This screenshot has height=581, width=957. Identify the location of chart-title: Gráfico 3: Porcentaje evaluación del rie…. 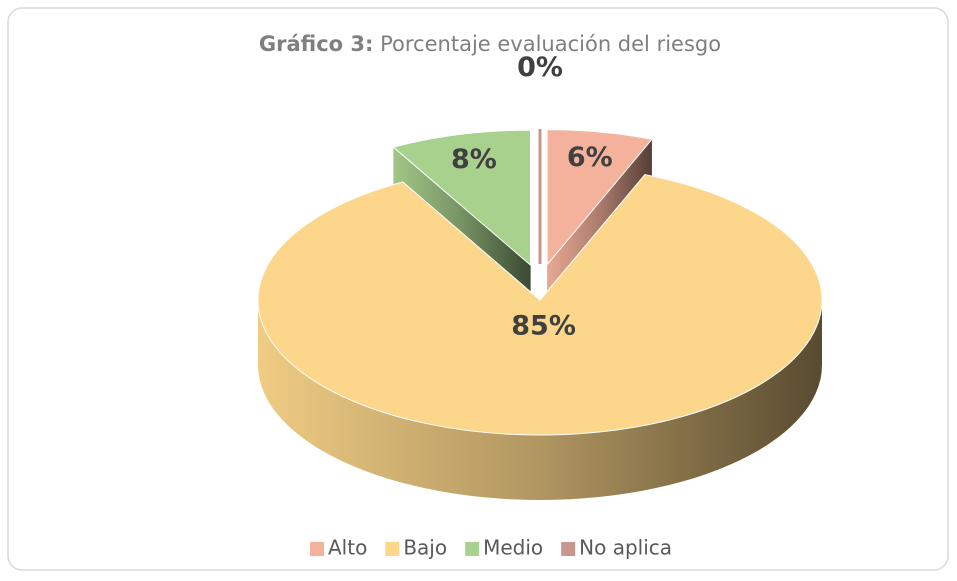
(490, 44).